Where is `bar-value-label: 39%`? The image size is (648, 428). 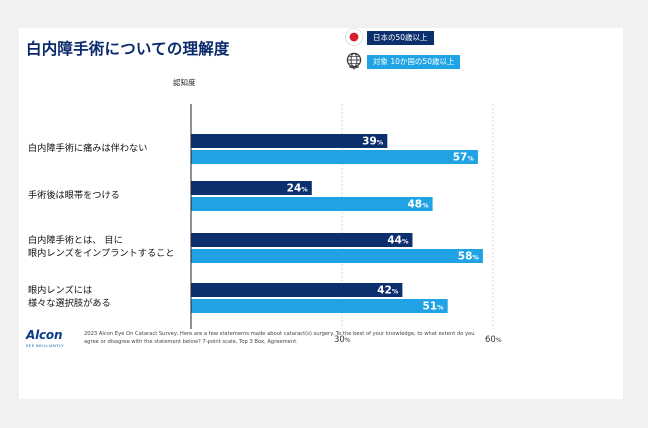
bar-value-label: 39% is located at coordinates (373, 142).